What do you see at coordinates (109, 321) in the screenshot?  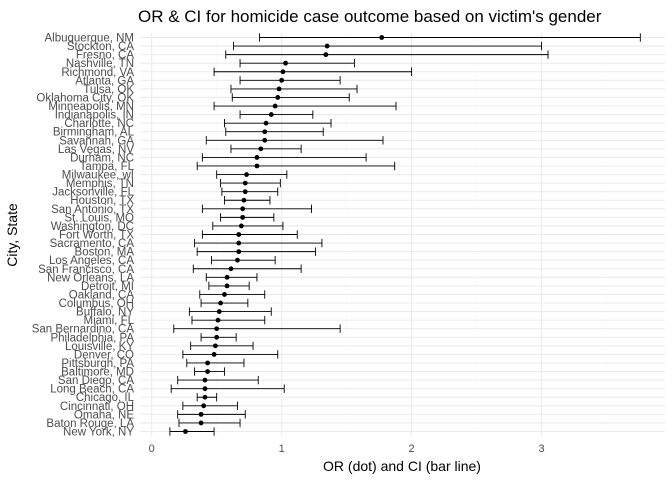 I see `y-tick-label: Miami, FL` at bounding box center [109, 321].